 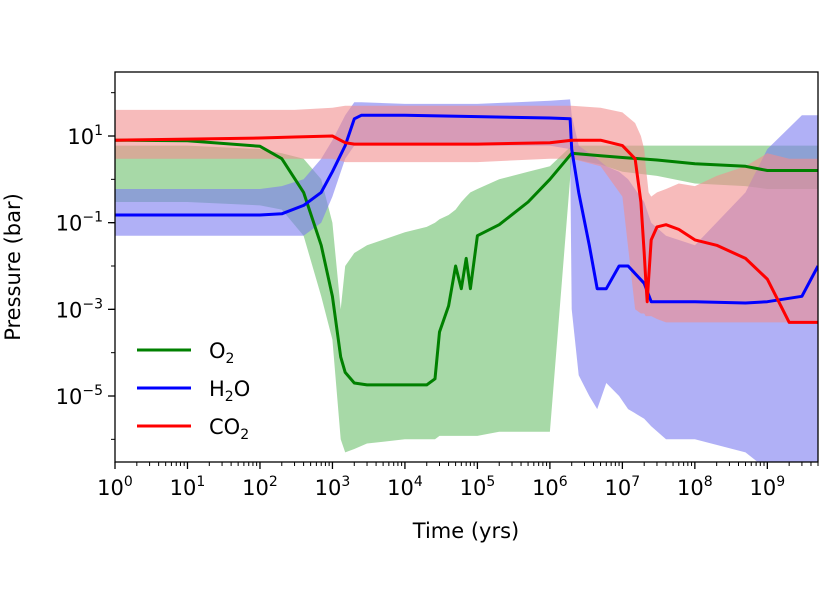 What do you see at coordinates (229, 391) in the screenshot?
I see `legend-label-h2o: H2O` at bounding box center [229, 391].